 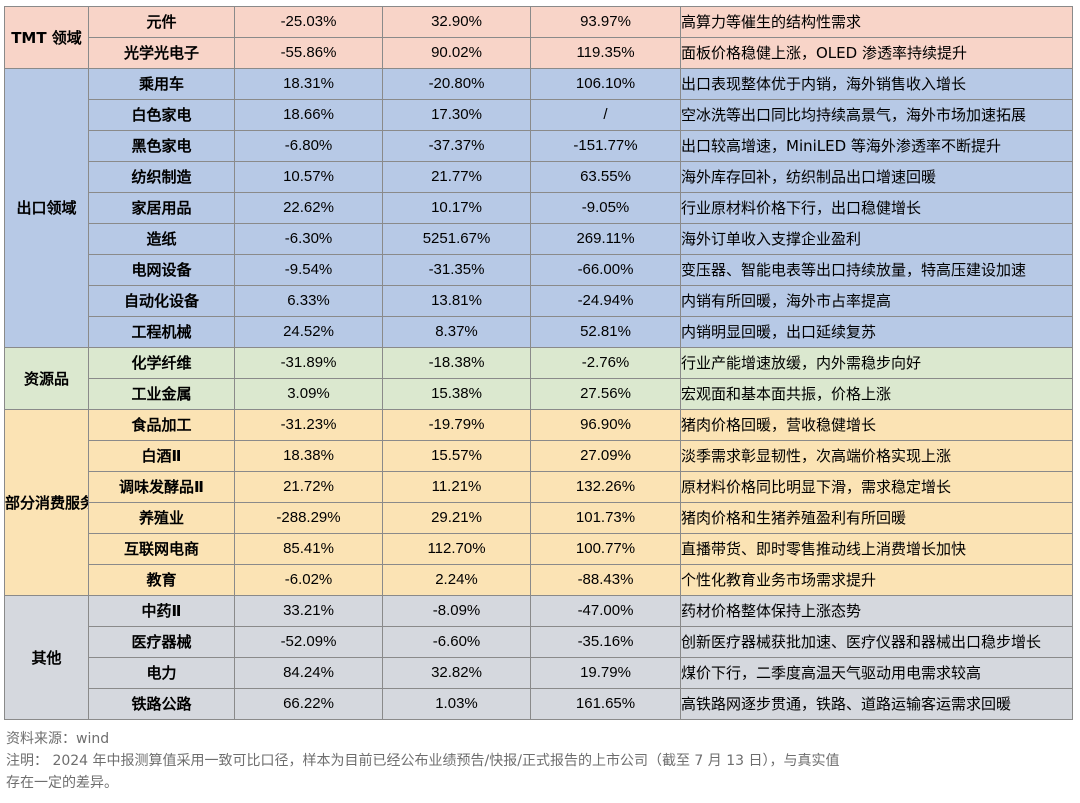 What do you see at coordinates (308, 425) in the screenshot?
I see `value-1: -31.23%` at bounding box center [308, 425].